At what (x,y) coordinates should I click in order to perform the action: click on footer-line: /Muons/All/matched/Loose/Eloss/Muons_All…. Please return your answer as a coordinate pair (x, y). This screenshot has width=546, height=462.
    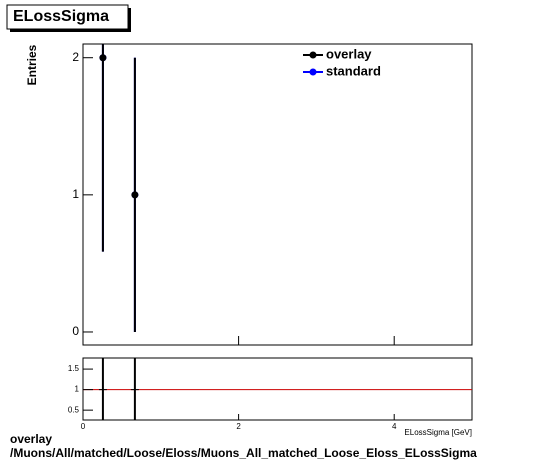
    Looking at the image, I should click on (243, 453).